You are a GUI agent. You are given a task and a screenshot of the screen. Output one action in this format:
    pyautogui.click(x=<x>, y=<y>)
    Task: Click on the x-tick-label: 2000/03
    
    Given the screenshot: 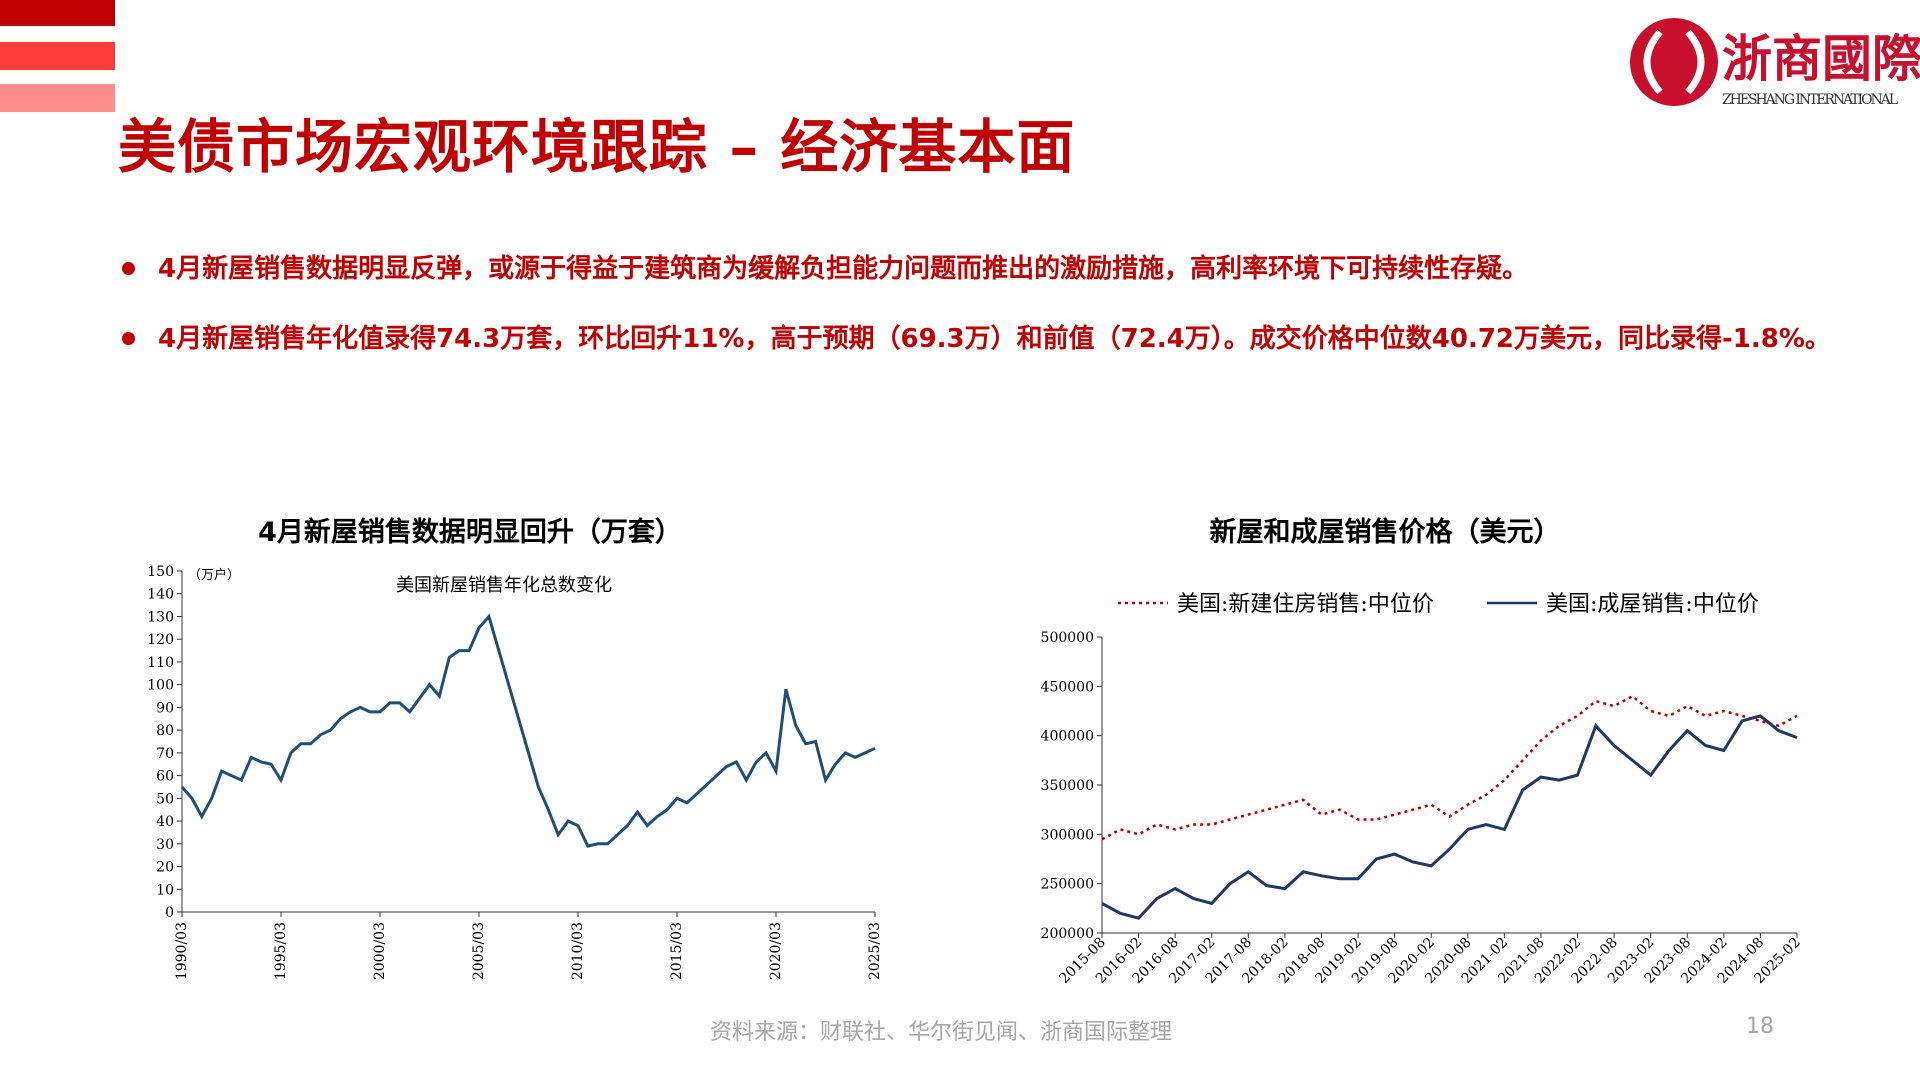 What is the action you would take?
    pyautogui.click(x=380, y=951)
    